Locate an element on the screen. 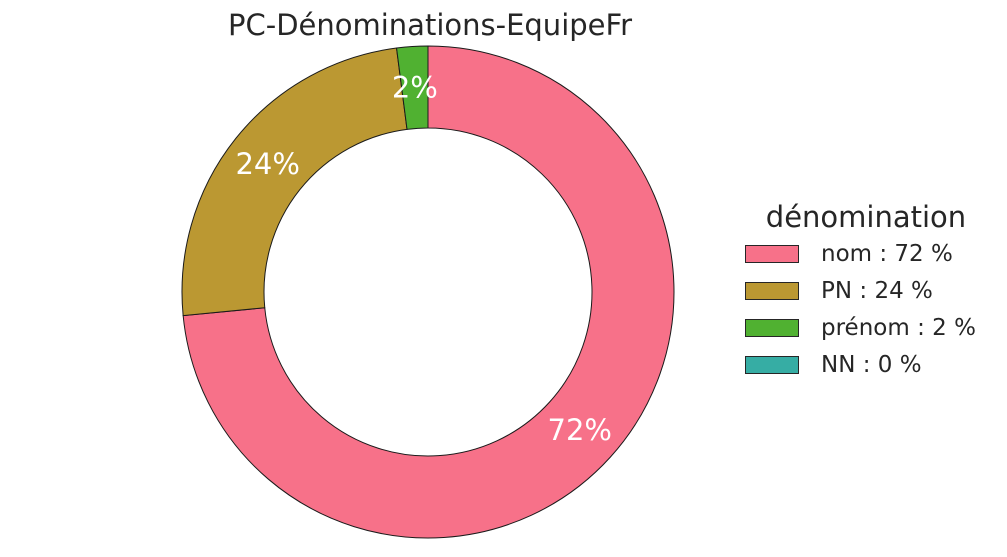  chart-title: PC-Dénominations-EquipeFr is located at coordinates (430, 25).